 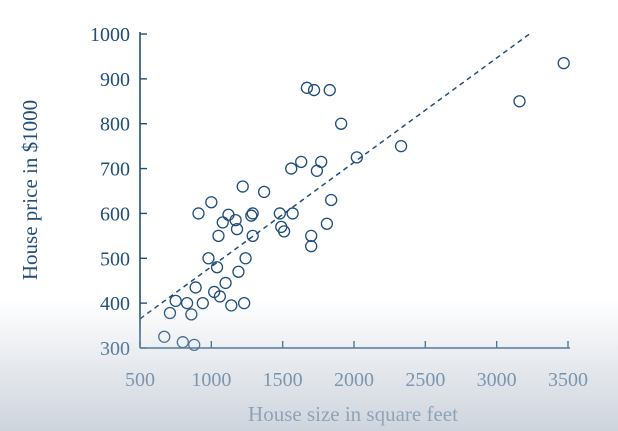 I want to click on y-tick-label: 1000, so click(x=110, y=35).